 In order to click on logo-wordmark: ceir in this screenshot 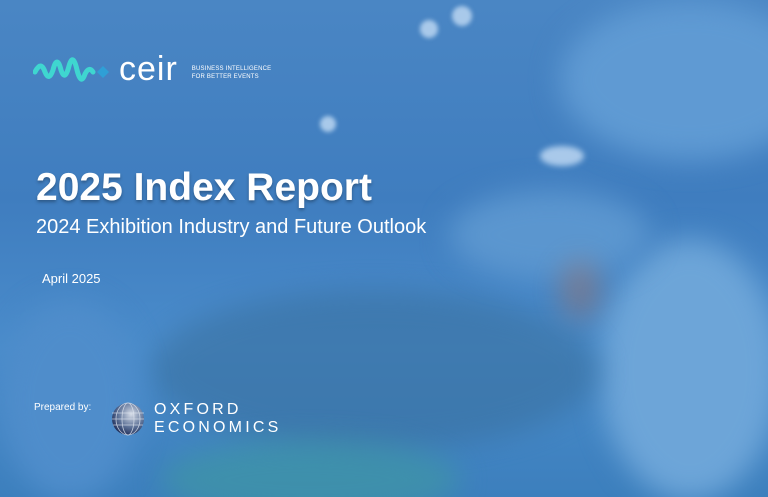, I will do `click(148, 69)`.